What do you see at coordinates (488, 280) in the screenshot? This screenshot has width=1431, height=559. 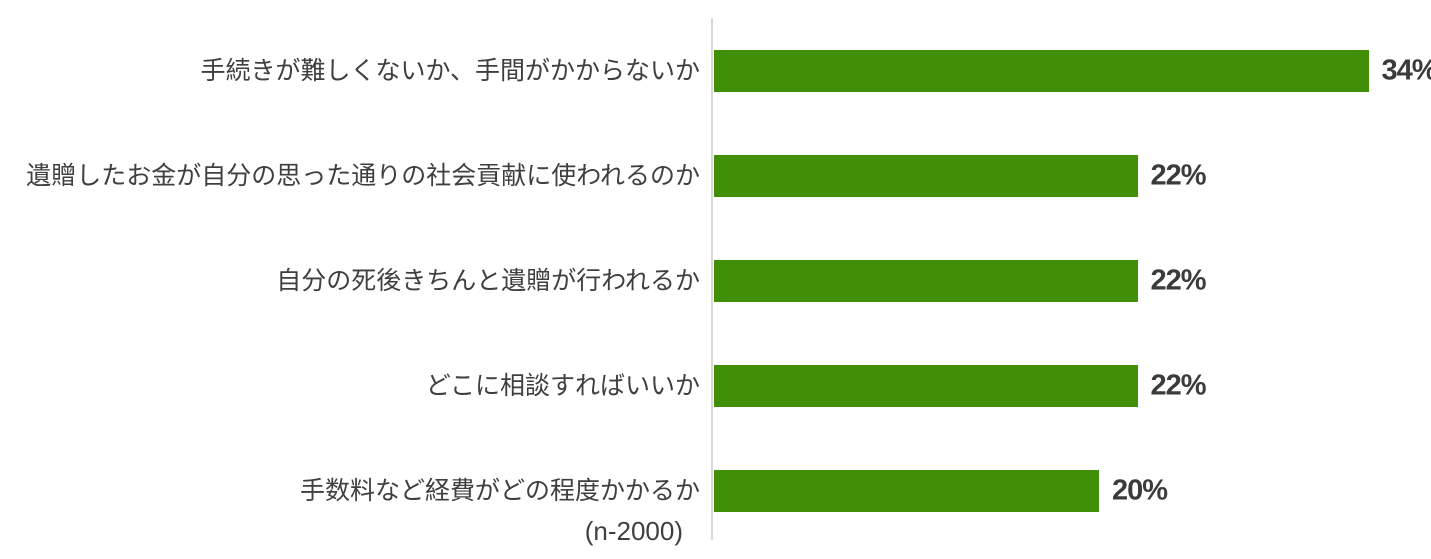 I see `category-label: 自分の死後きちんと遺贈が行われるか` at bounding box center [488, 280].